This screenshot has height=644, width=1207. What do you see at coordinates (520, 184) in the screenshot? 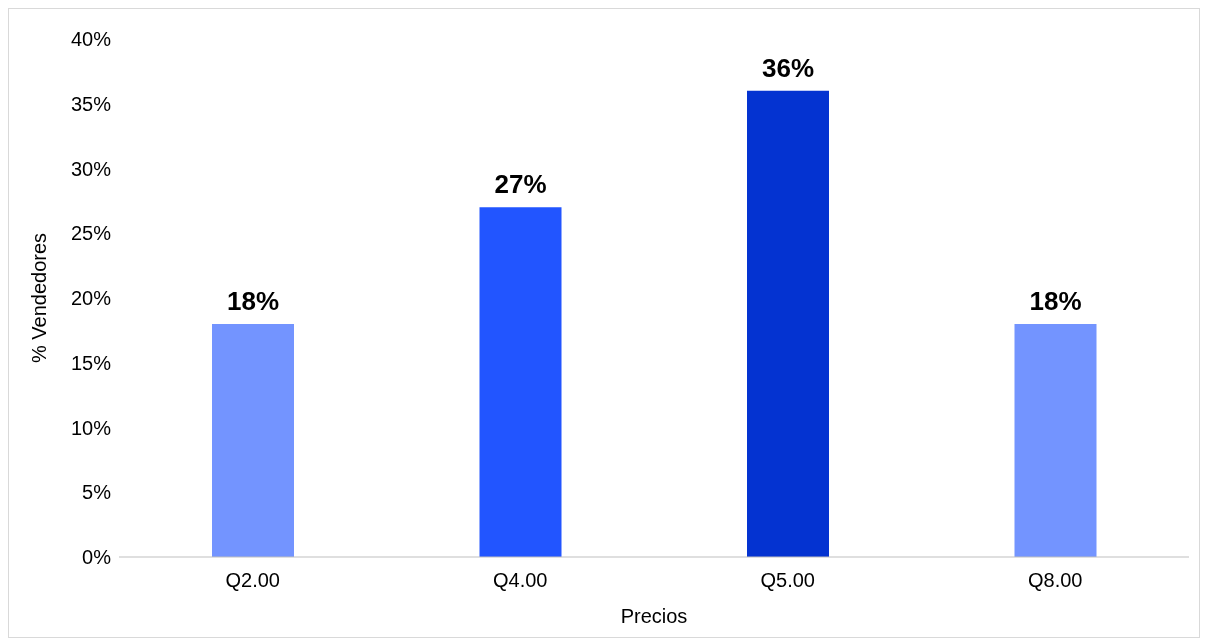
I see `data-label: 27%` at bounding box center [520, 184].